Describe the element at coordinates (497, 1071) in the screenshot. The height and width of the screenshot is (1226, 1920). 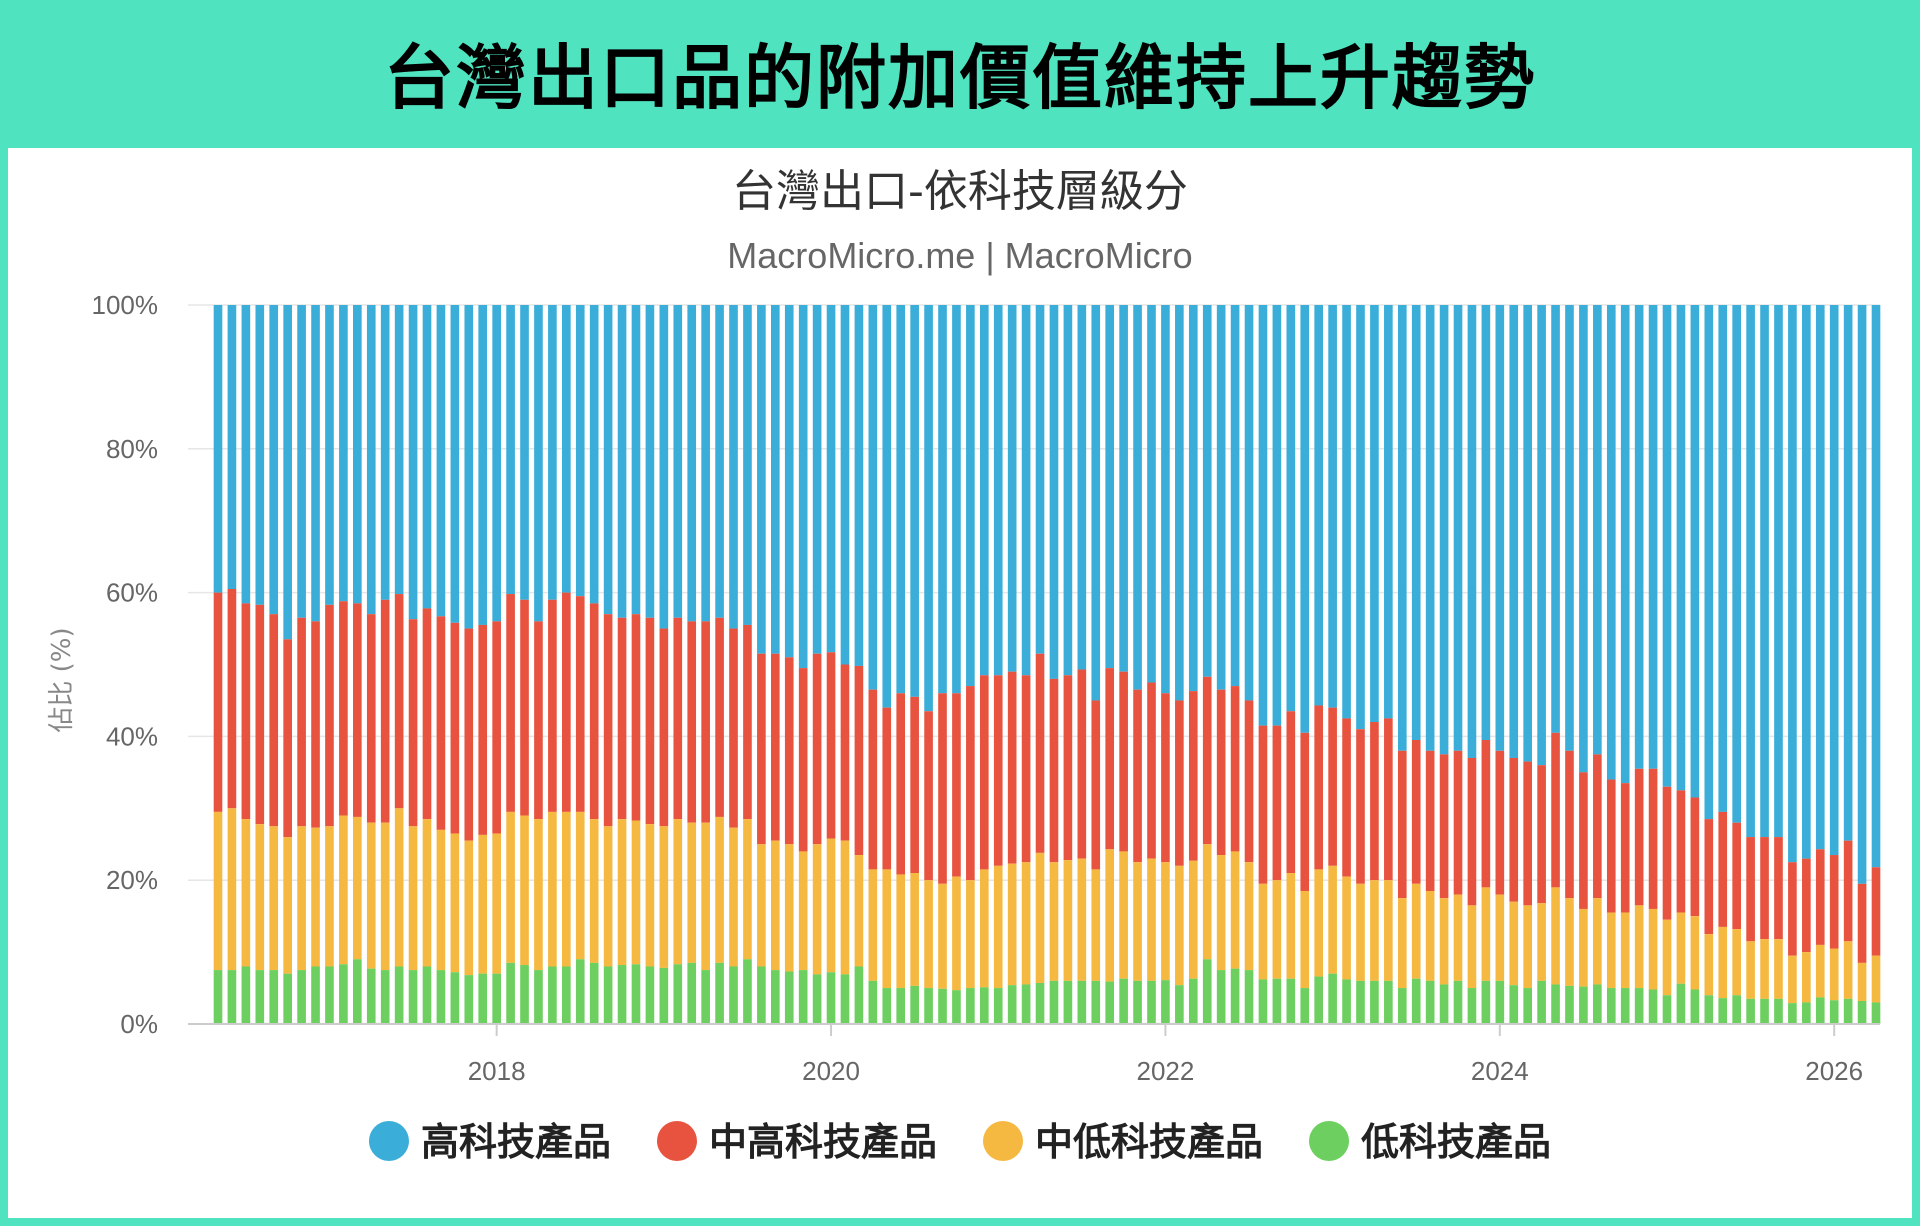
I see `x-tick-label: 2018` at that location.